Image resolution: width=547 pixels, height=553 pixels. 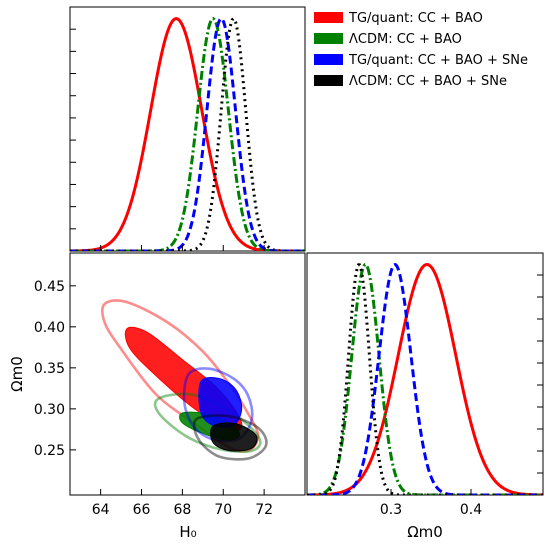 I want to click on contour-xtick-label: 72, so click(x=264, y=510).